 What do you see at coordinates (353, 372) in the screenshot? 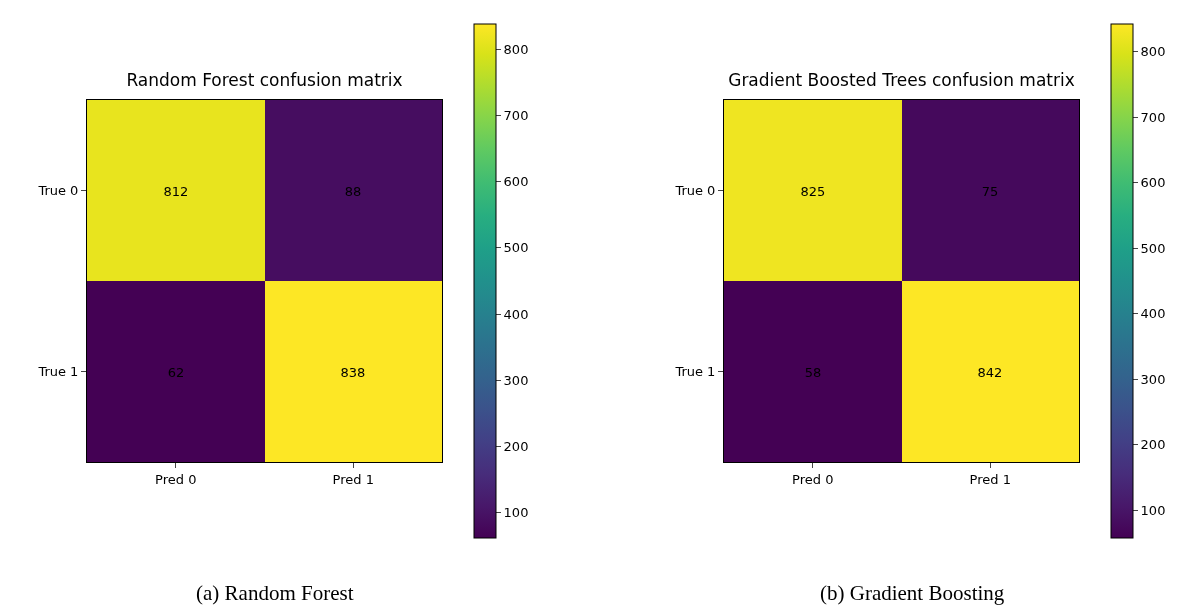
I see `data-label: 838` at bounding box center [353, 372].